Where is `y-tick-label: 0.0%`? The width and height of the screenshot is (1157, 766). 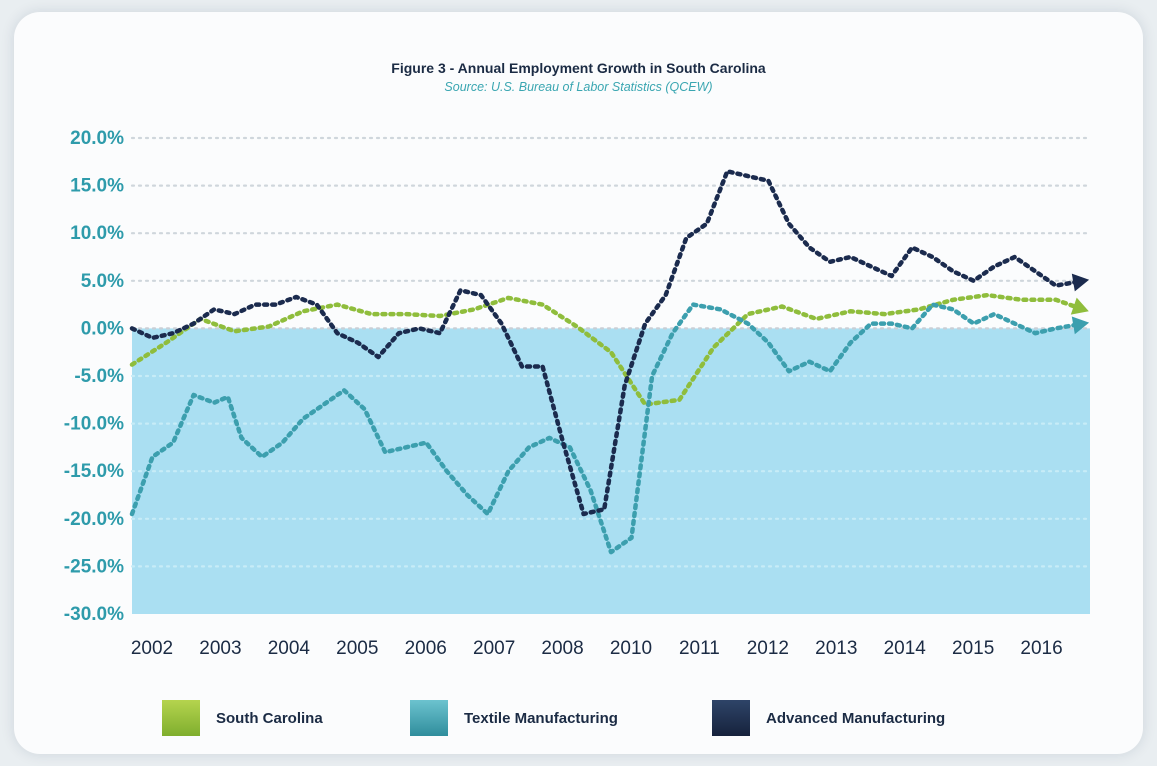 y-tick-label: 0.0% is located at coordinates (102, 328).